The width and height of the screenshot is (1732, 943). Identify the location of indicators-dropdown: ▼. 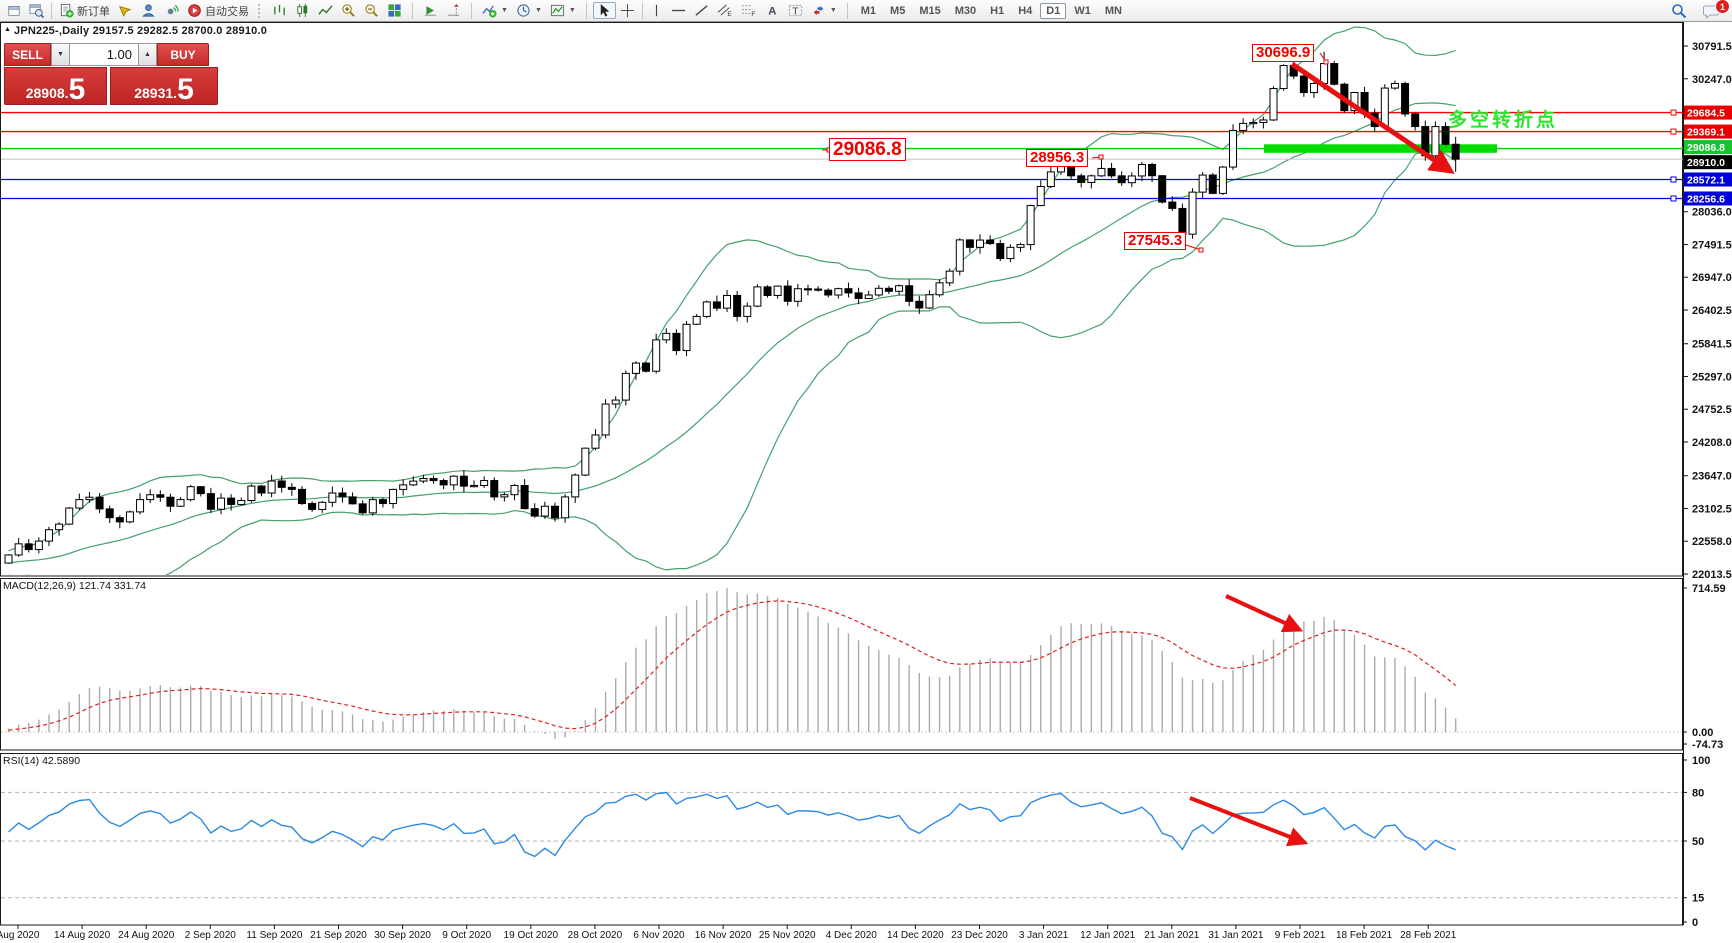
(495, 10).